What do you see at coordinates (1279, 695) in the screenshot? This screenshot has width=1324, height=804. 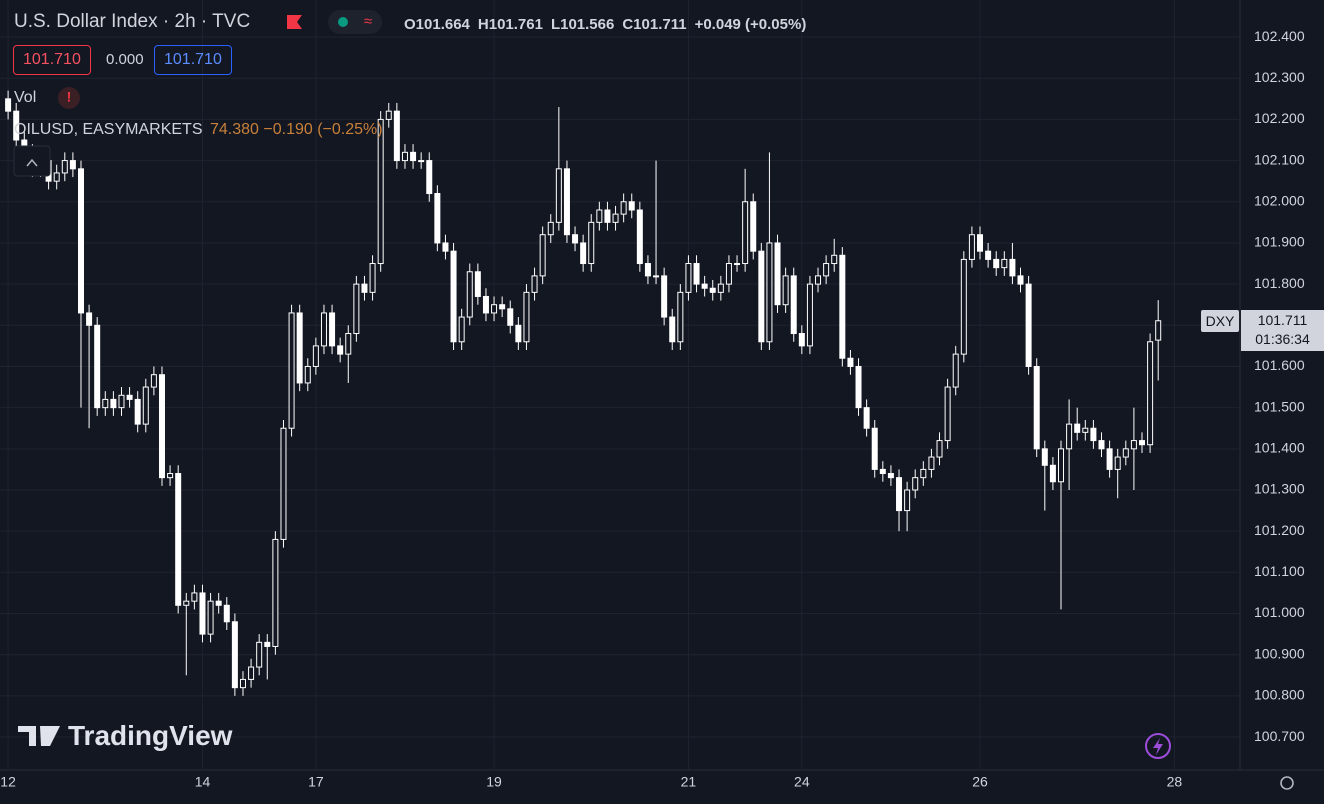 I see `y-tick-label: 100.800` at bounding box center [1279, 695].